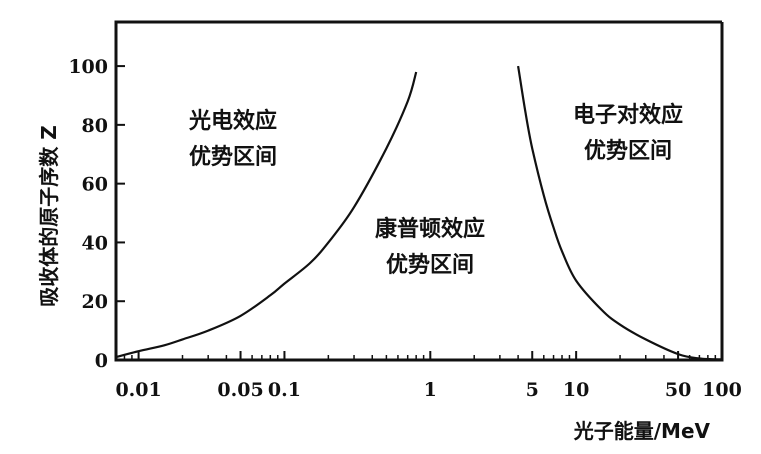  What do you see at coordinates (95, 126) in the screenshot?
I see `y-tick-label: 80` at bounding box center [95, 126].